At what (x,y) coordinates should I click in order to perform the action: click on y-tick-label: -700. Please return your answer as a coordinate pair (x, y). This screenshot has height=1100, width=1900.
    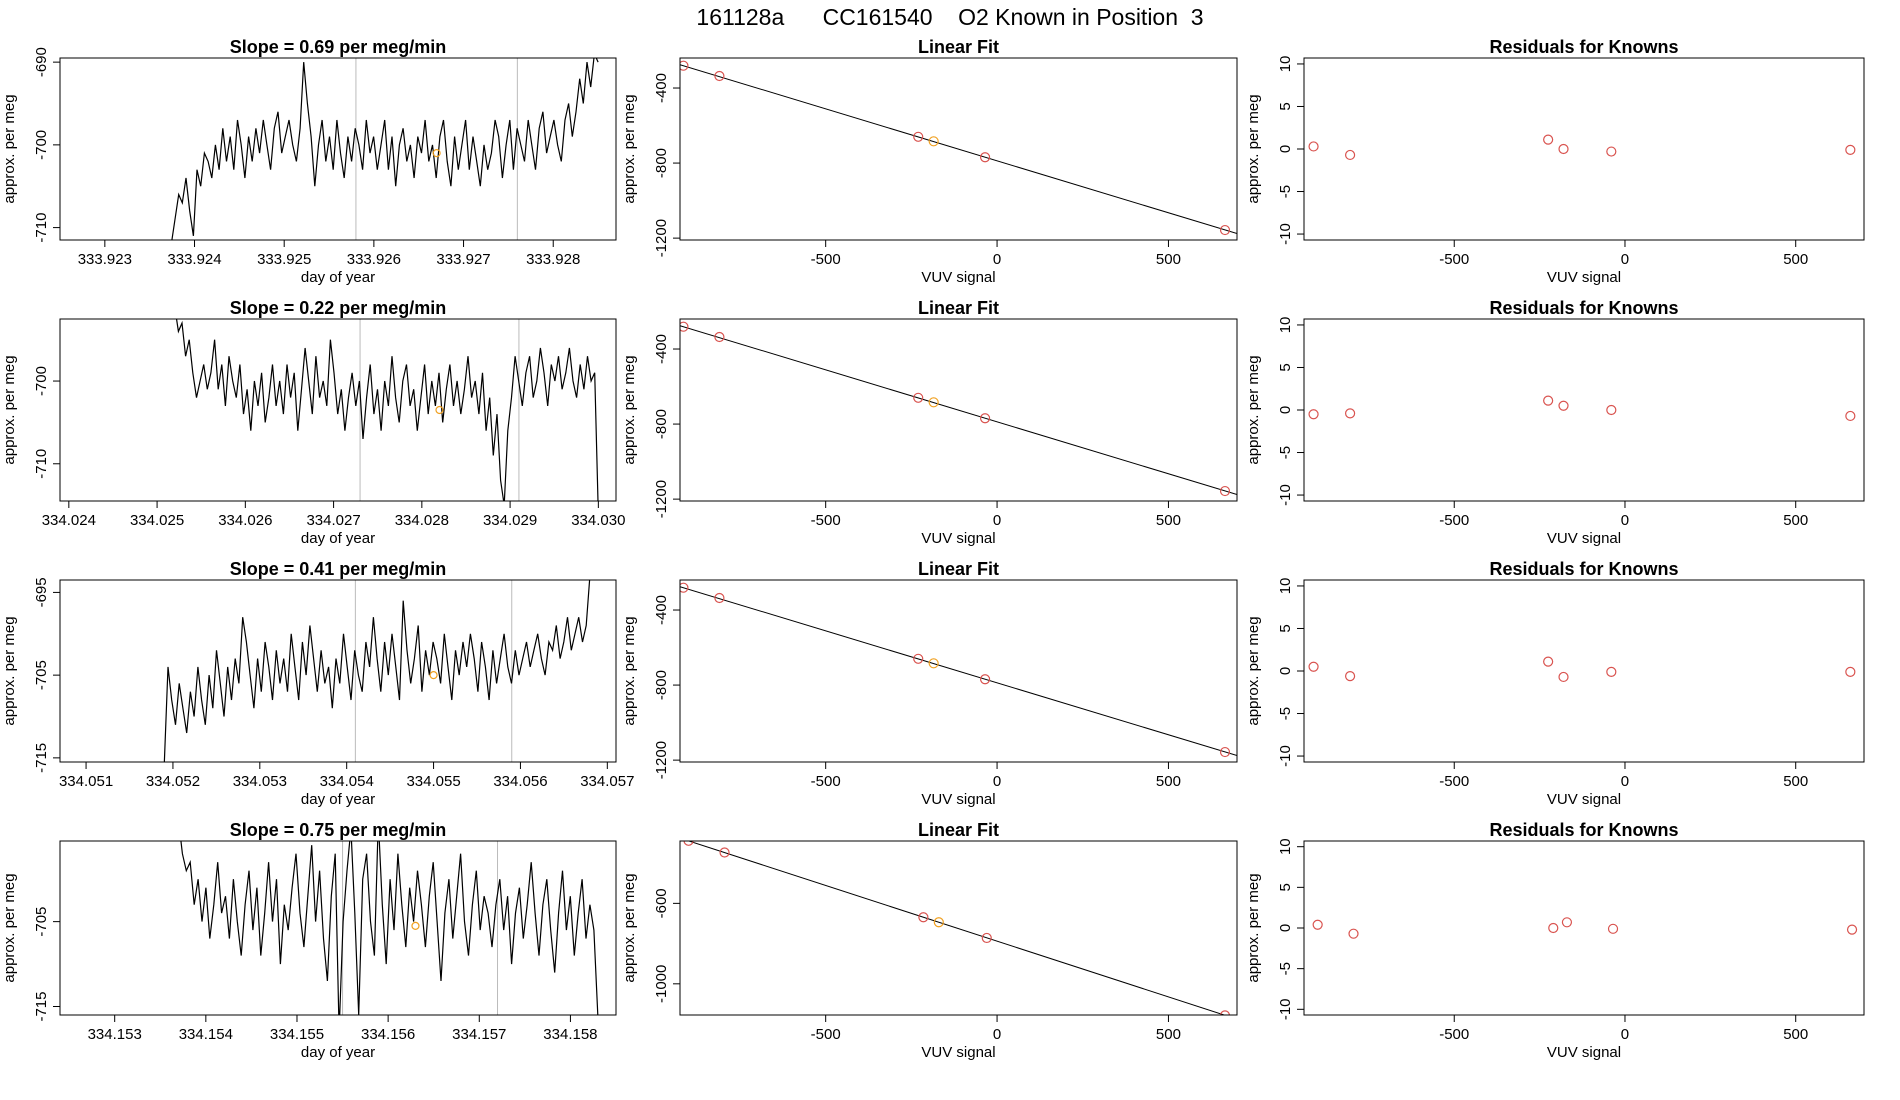
    Looking at the image, I should click on (41, 381).